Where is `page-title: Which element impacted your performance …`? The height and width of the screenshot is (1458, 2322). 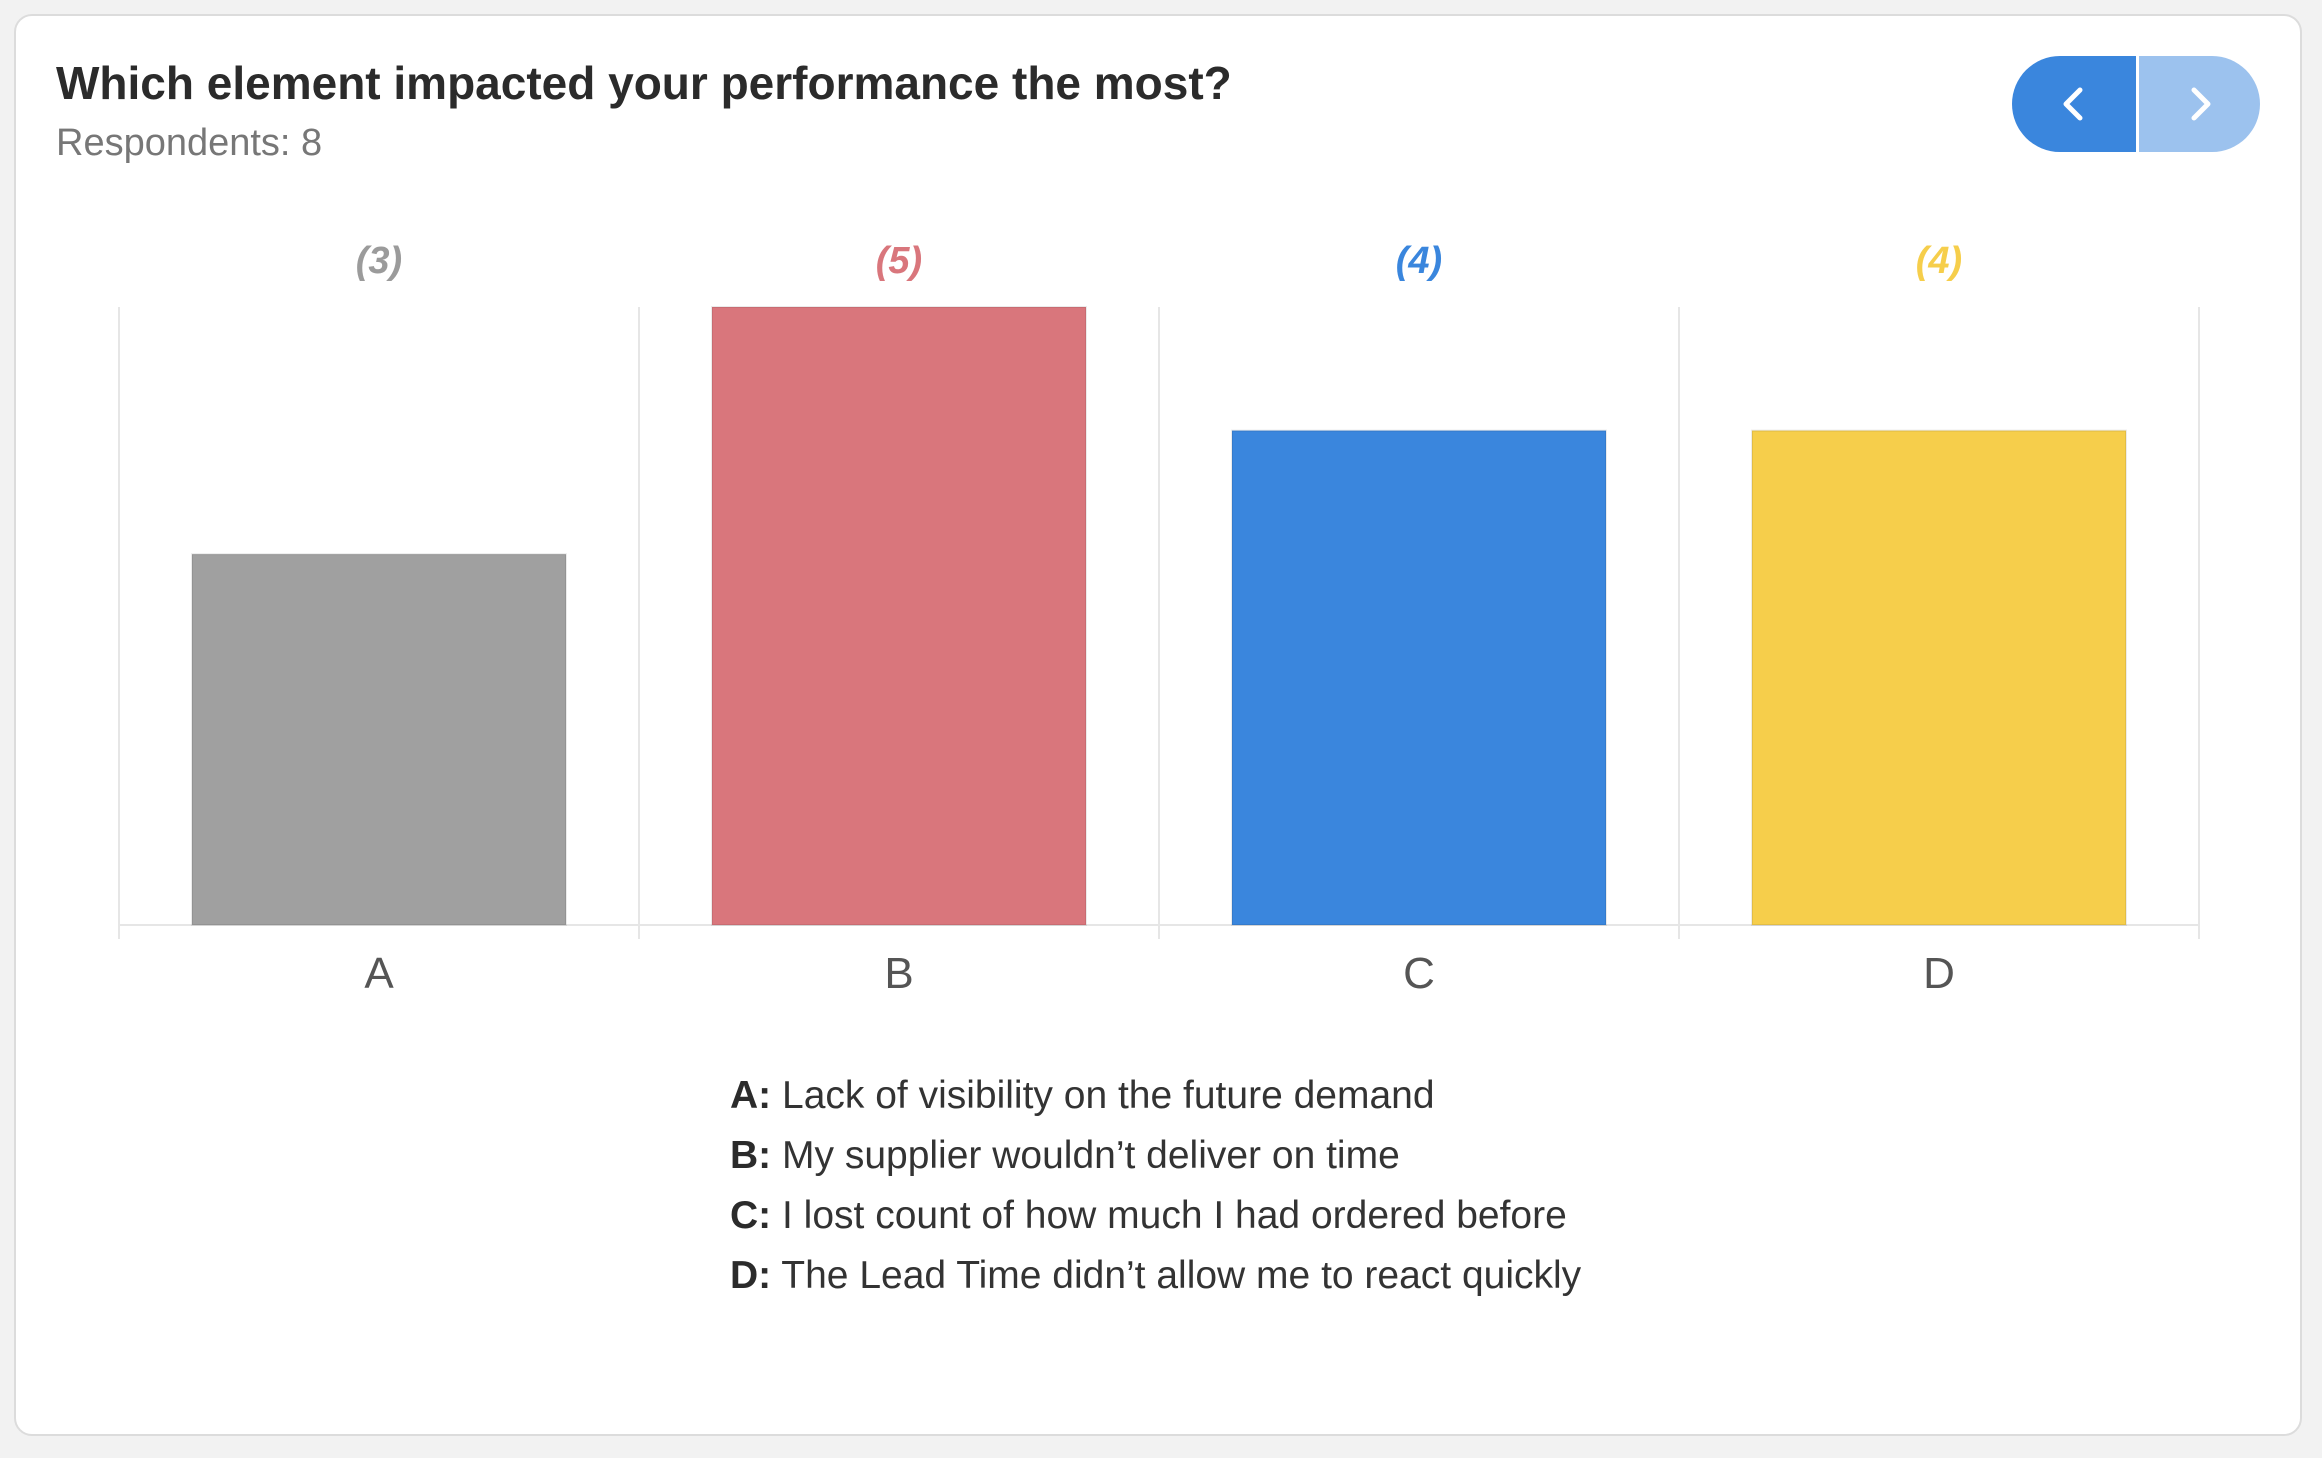
page-title: Which element impacted your performance … is located at coordinates (644, 83).